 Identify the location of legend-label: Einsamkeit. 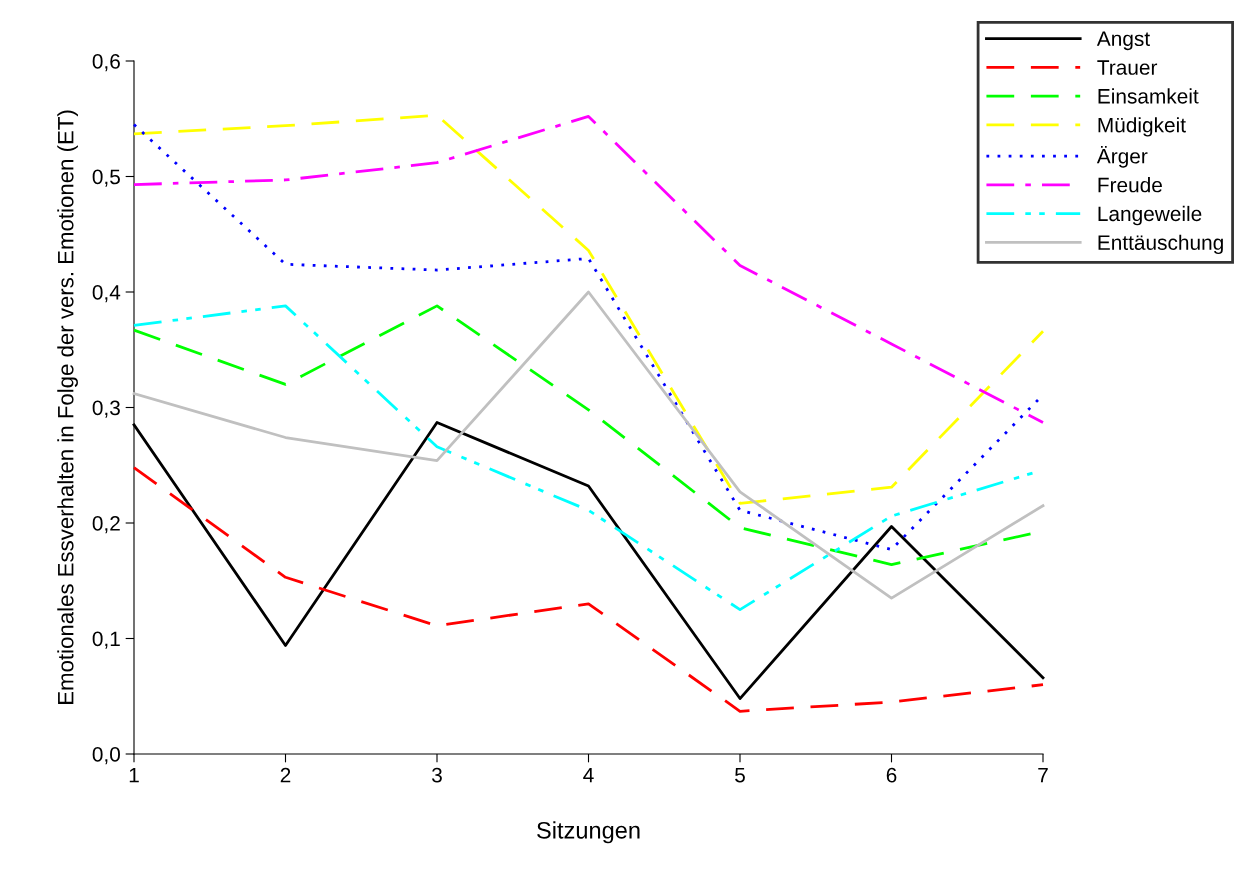
(1148, 96).